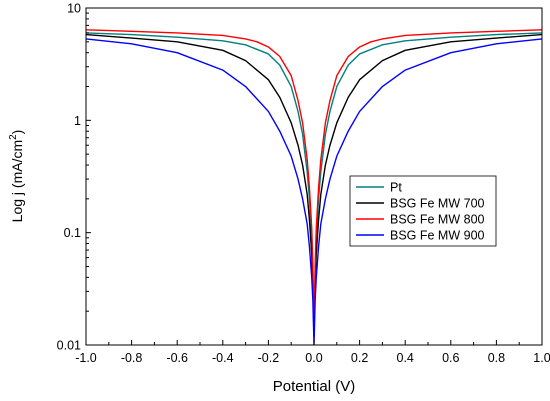 The width and height of the screenshot is (550, 401). What do you see at coordinates (72, 233) in the screenshot?
I see `y-tick-label: 0.1` at bounding box center [72, 233].